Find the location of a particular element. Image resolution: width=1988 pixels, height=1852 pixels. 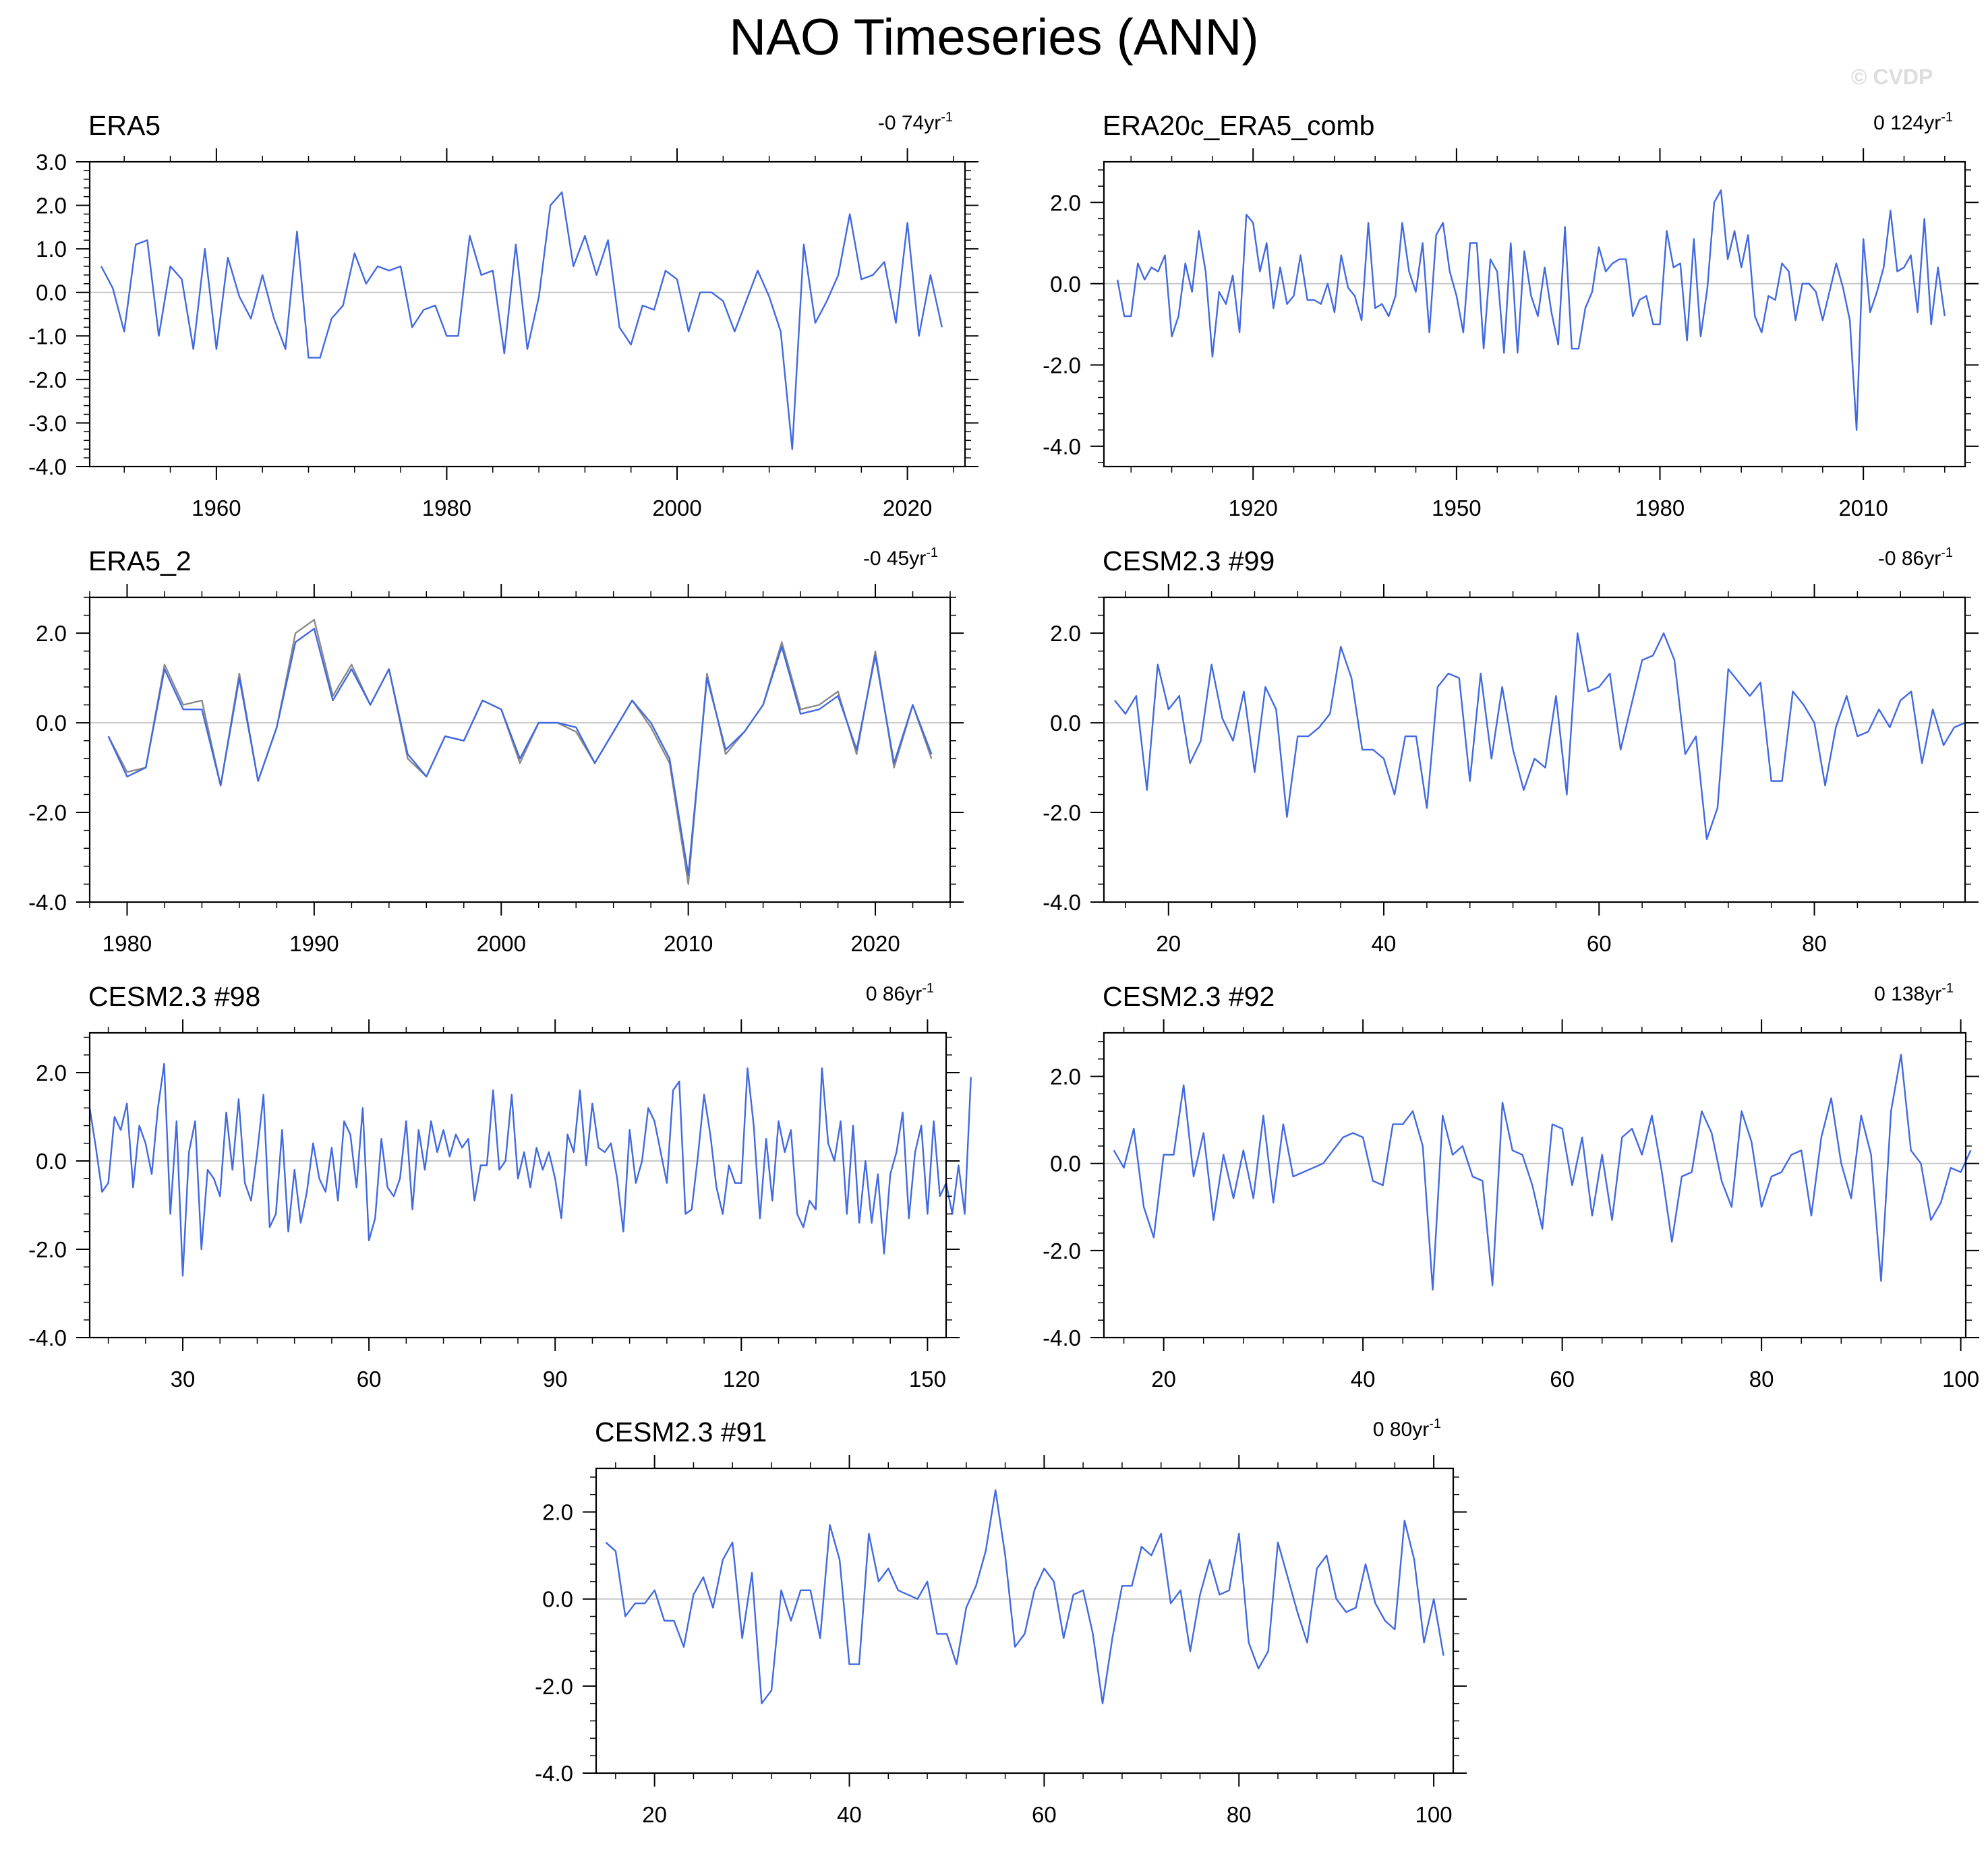

x-tick-label: 120 is located at coordinates (742, 1379).